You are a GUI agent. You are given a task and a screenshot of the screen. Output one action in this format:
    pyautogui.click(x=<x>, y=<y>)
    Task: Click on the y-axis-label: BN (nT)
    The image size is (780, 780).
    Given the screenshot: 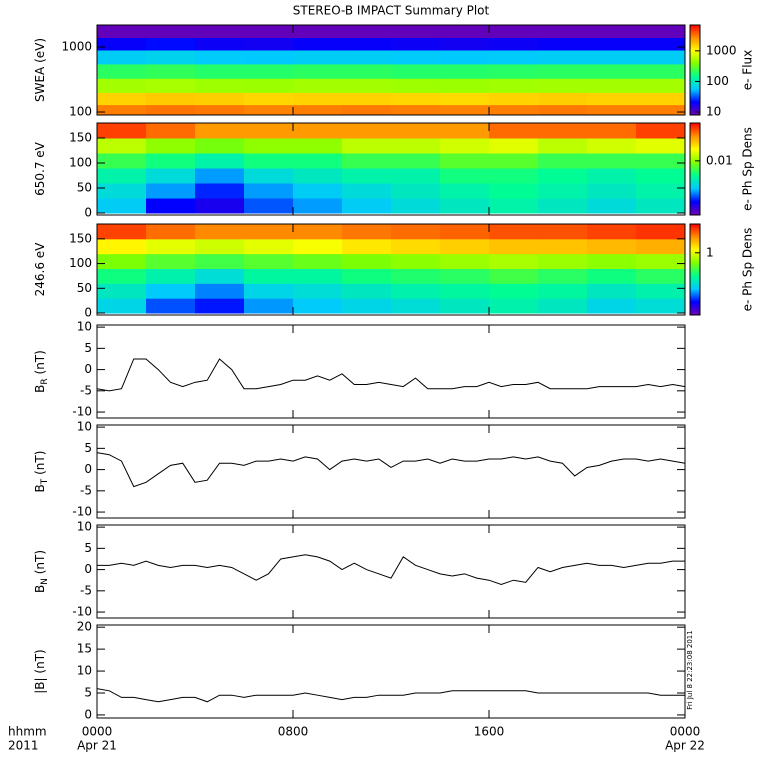 What is the action you would take?
    pyautogui.click(x=41, y=571)
    